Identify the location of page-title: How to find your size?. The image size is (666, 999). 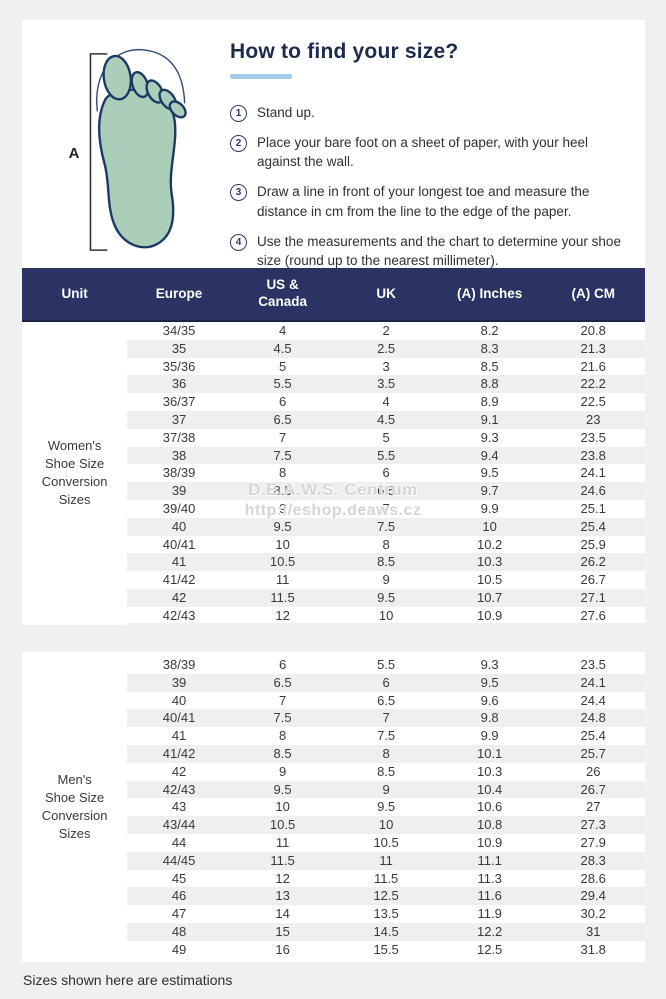
(344, 51).